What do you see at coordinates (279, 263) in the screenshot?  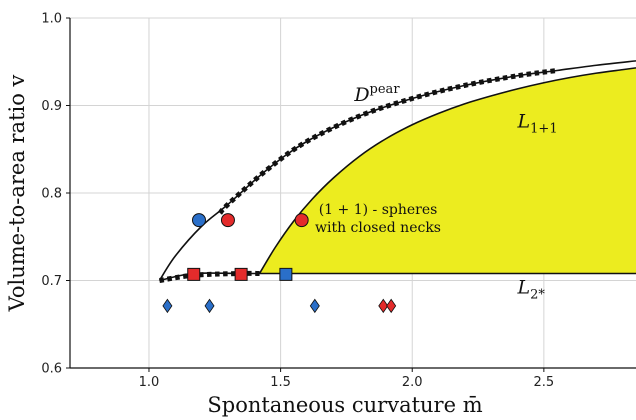 I see `markers` at bounding box center [279, 263].